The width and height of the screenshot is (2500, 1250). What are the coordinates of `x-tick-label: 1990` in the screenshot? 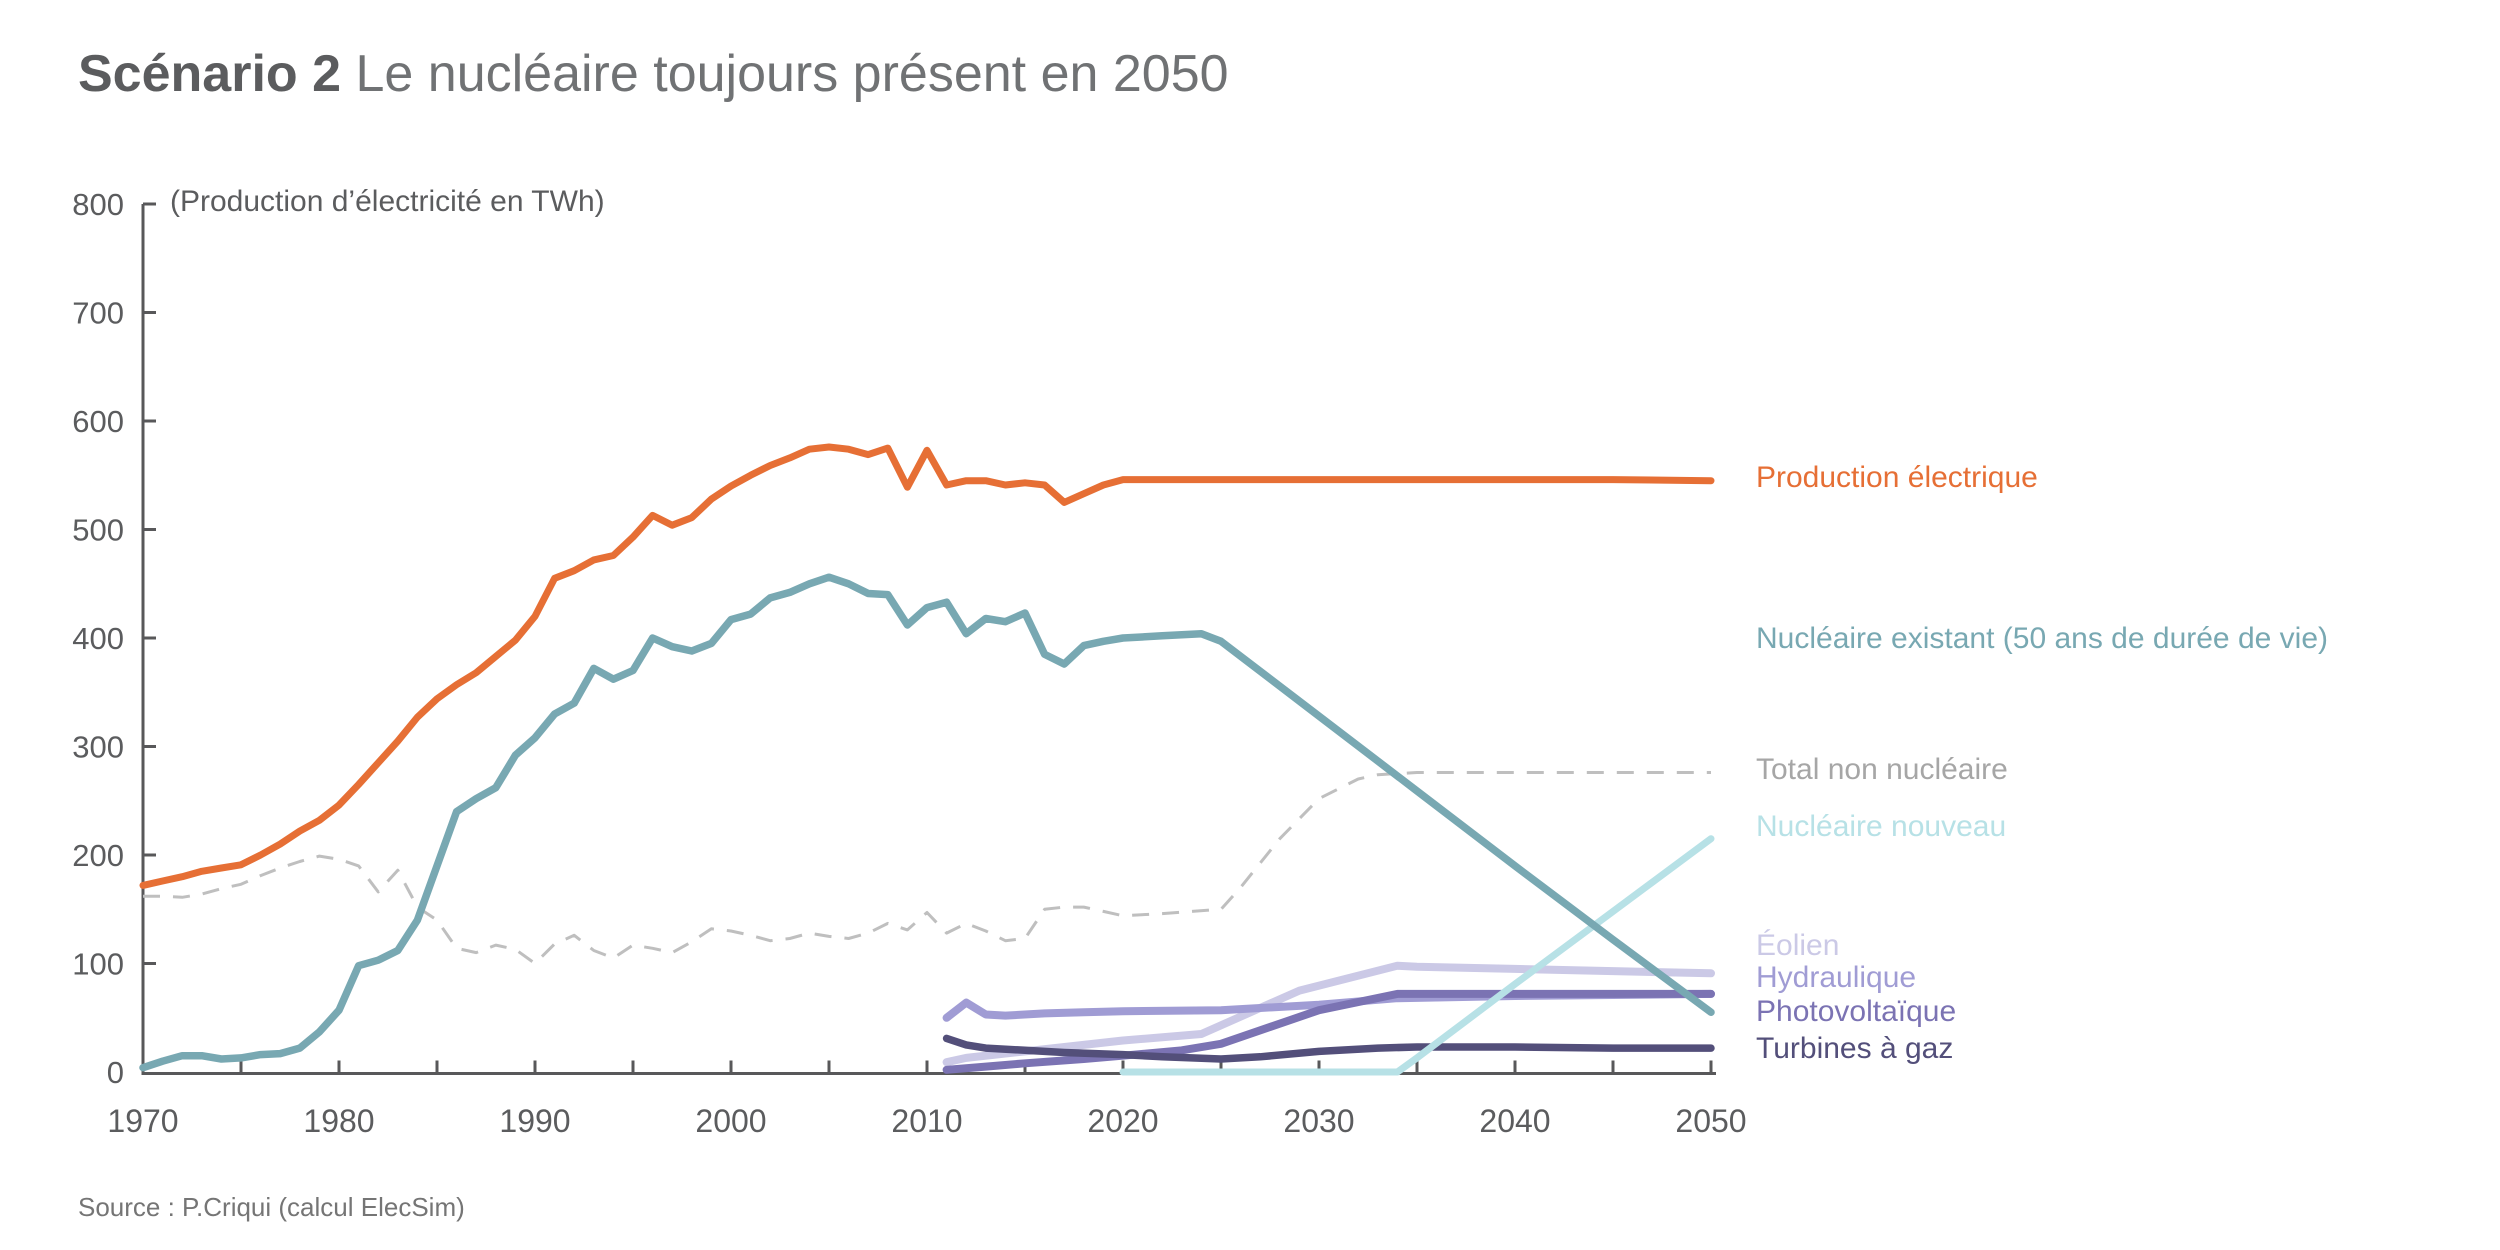 It's located at (534, 1121).